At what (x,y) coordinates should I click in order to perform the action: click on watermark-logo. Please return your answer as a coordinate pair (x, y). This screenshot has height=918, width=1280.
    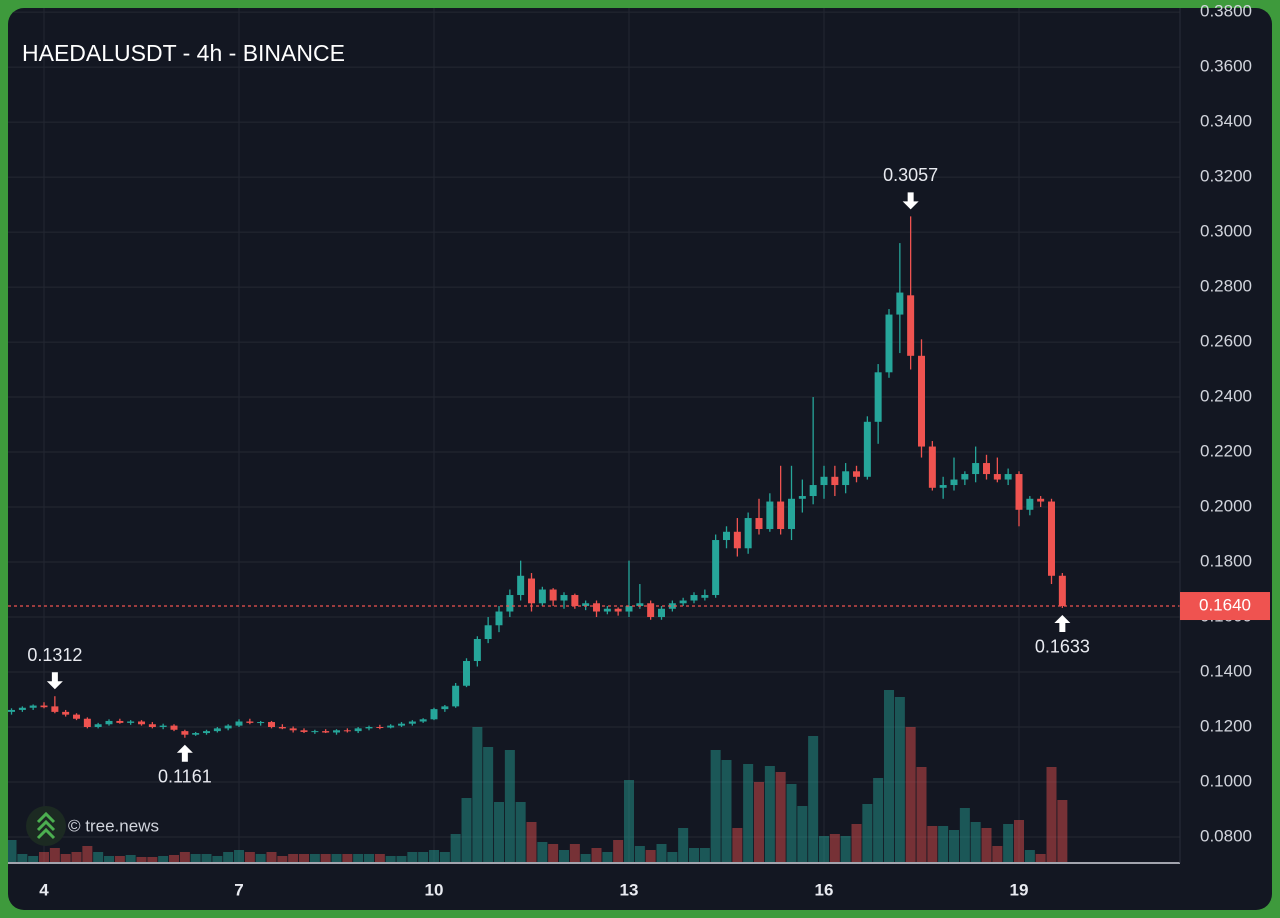
    Looking at the image, I should click on (46, 826).